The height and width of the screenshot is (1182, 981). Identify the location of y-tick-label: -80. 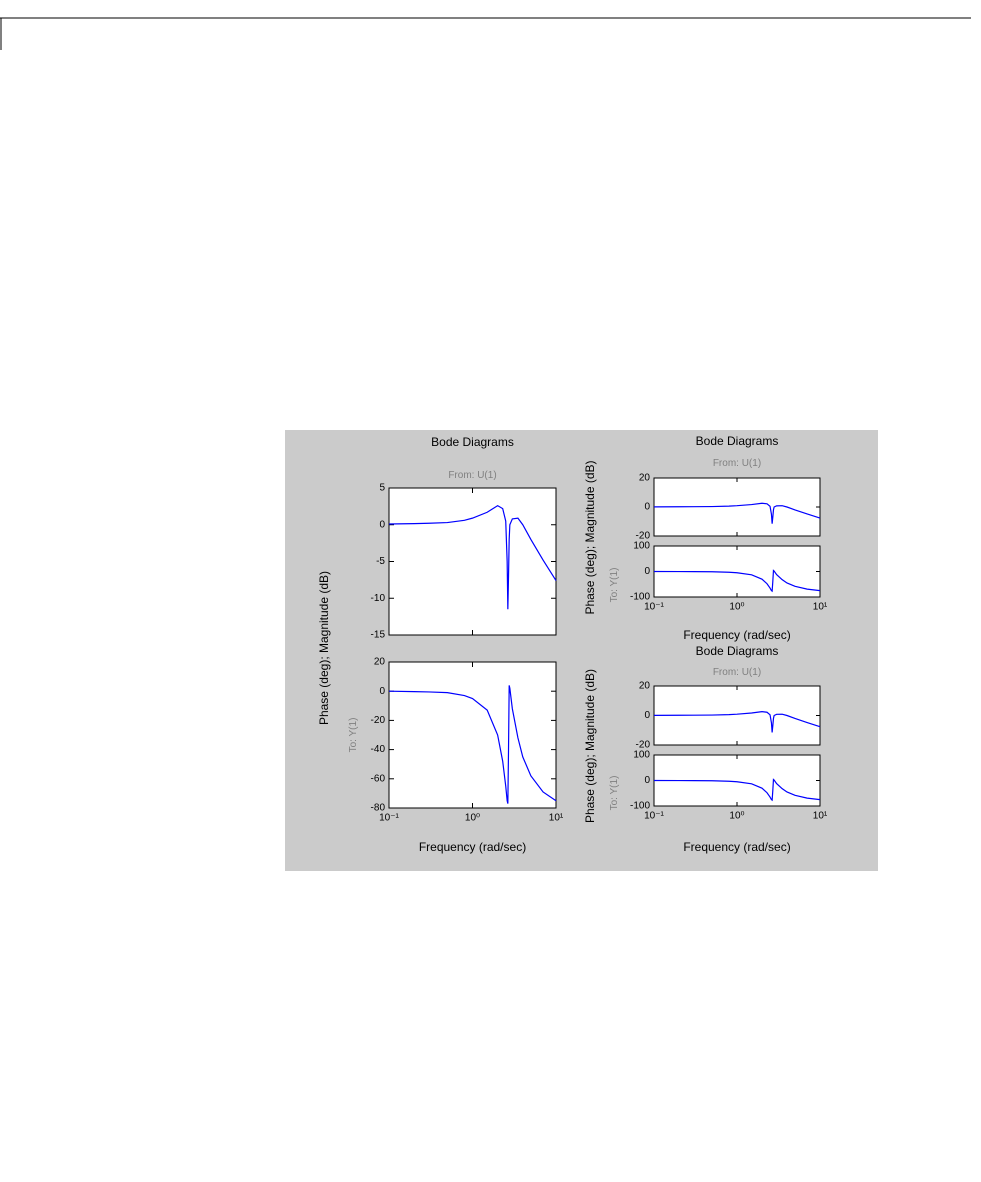
(378, 808).